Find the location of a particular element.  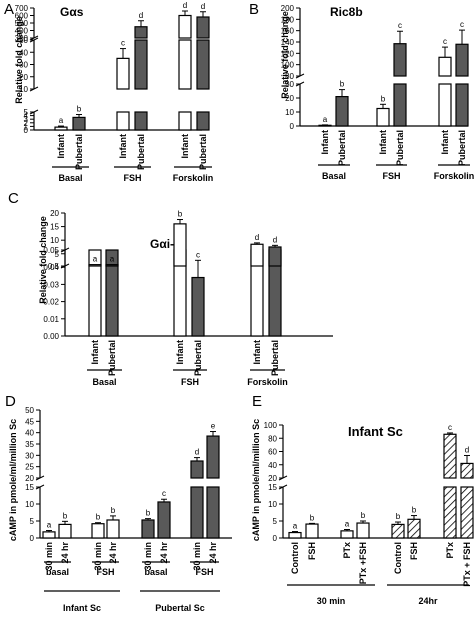

y-tick-label: 0.04 is located at coordinates (51, 267).